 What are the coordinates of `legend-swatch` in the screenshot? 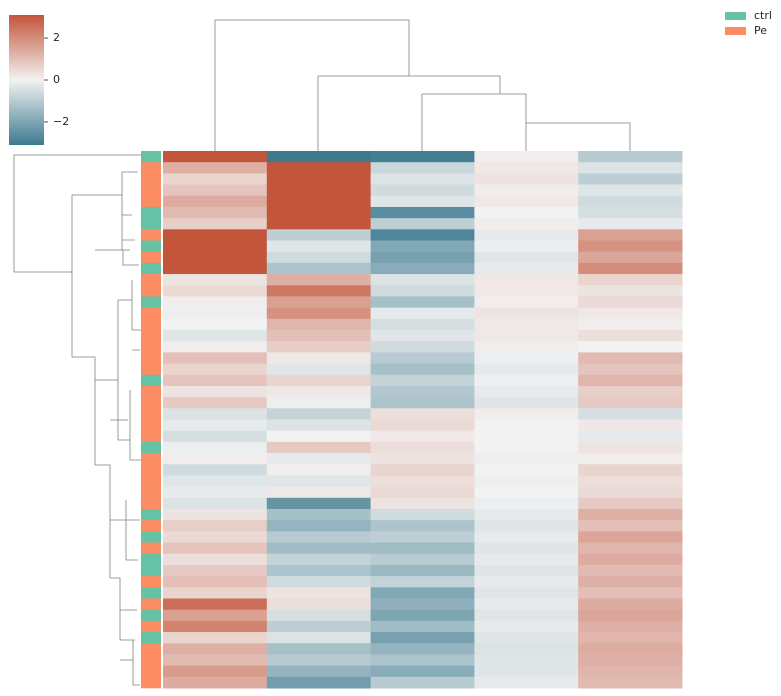 It's located at (735, 31).